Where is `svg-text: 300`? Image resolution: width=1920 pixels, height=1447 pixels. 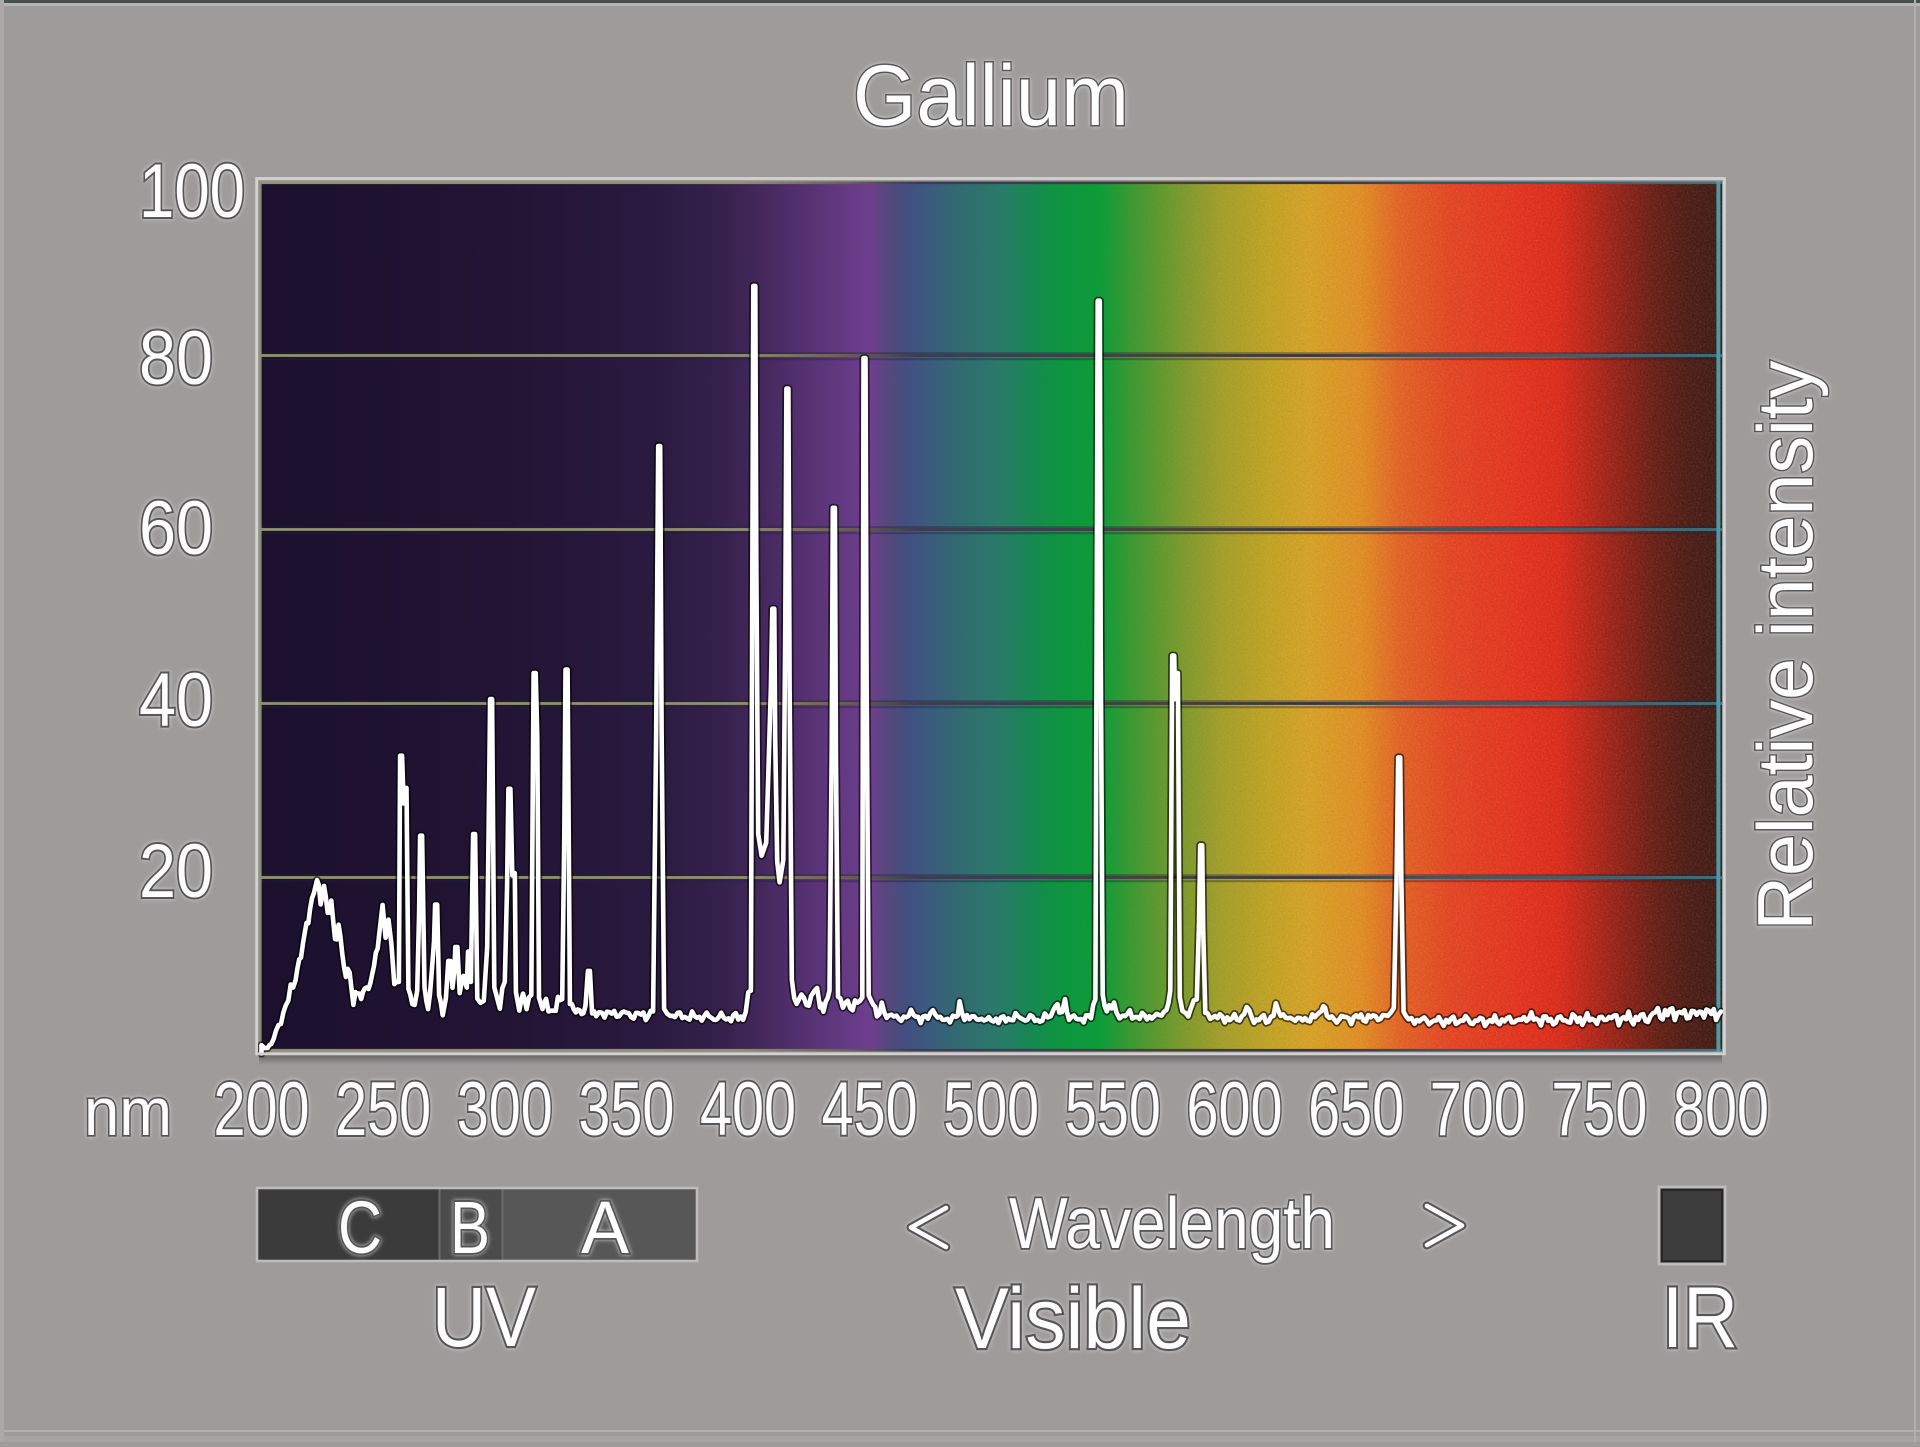
svg-text: 300 is located at coordinates (505, 1109).